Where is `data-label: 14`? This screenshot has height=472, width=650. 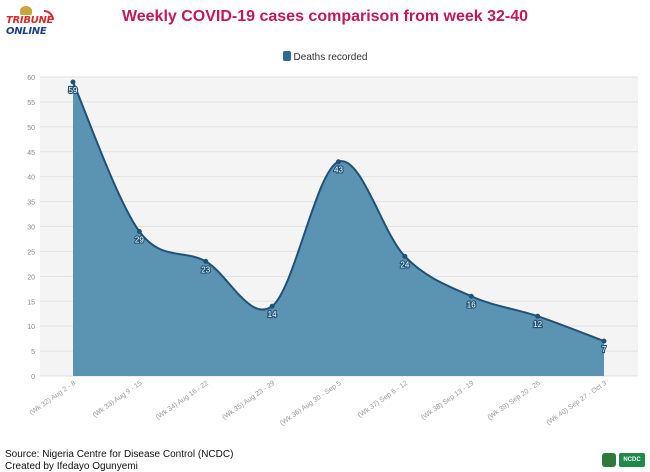
data-label: 14 is located at coordinates (272, 314).